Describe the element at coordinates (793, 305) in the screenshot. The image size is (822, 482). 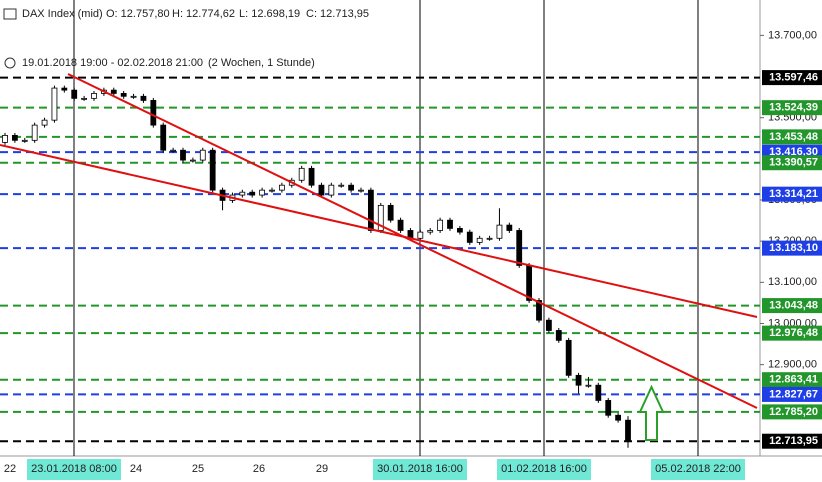
I see `level-label: 13.043,48` at that location.